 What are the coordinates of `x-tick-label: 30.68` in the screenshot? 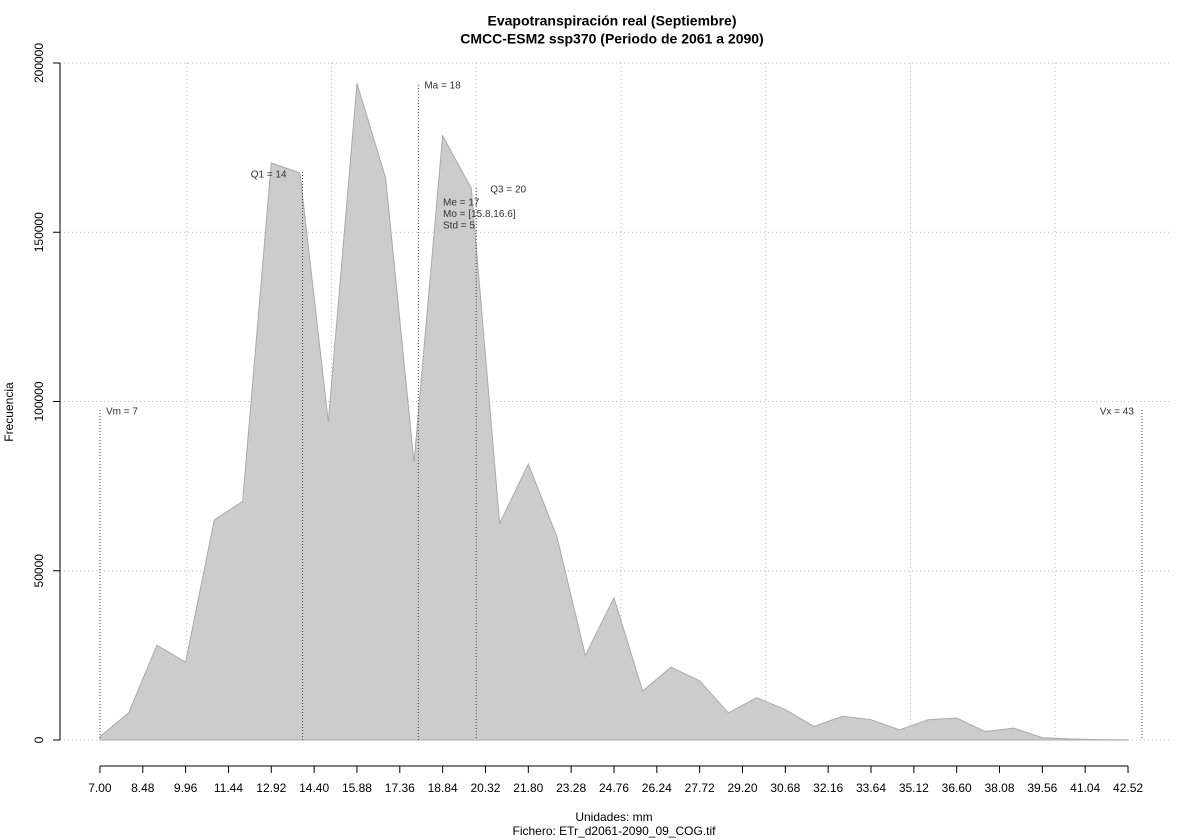 It's located at (785, 788).